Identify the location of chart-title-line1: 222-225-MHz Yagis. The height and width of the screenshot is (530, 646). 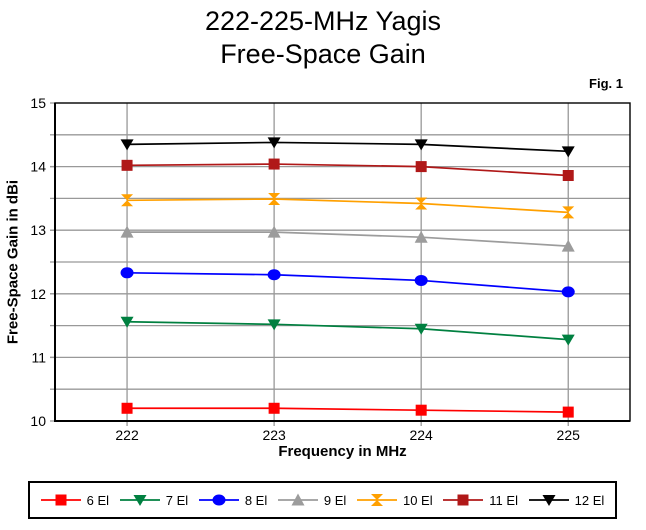
(323, 21).